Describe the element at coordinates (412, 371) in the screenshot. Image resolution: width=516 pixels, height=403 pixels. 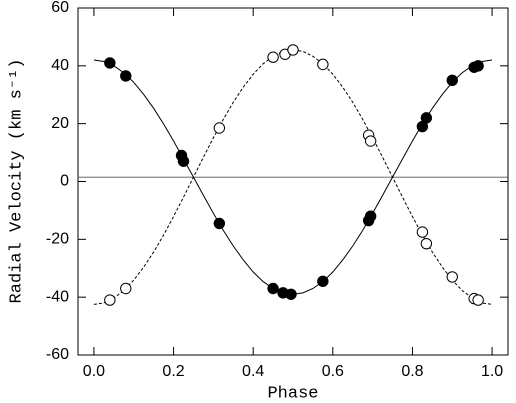
I see `x-tick-label: 0.8` at that location.